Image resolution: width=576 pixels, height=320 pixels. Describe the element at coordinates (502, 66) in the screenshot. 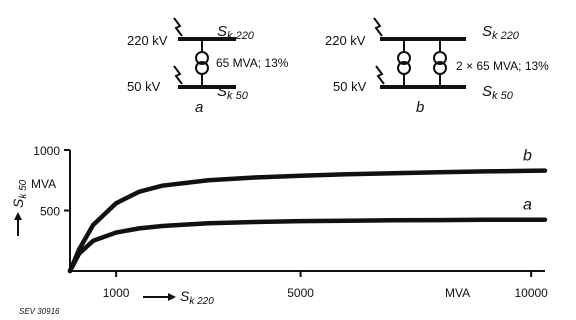

I see `diagram-b-rating: 2 × 65 MVA; 13%` at that location.